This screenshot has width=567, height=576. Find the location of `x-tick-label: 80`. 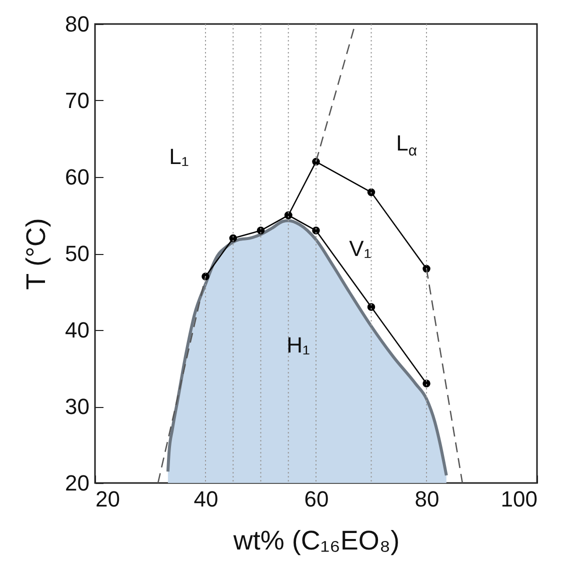

x-tick-label: 80 is located at coordinates (427, 499).